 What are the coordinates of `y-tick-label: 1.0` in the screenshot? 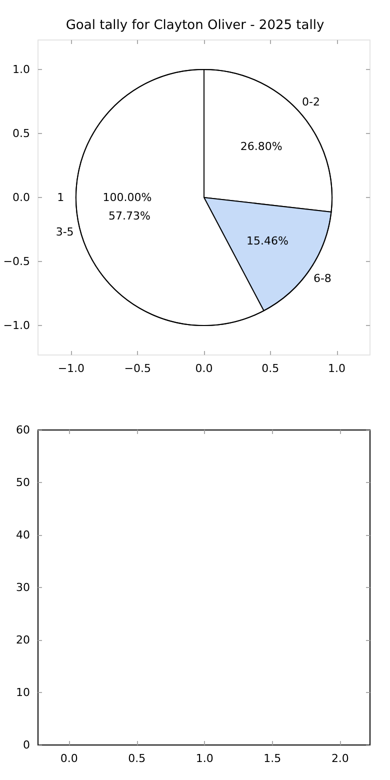 It's located at (21, 69).